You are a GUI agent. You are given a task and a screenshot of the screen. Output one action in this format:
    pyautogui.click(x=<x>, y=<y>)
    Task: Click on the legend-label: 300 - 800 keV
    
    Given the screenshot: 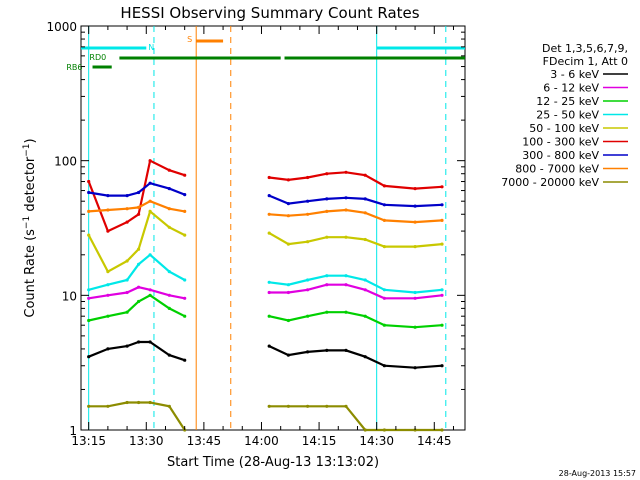 What is the action you would take?
    pyautogui.click(x=560, y=155)
    